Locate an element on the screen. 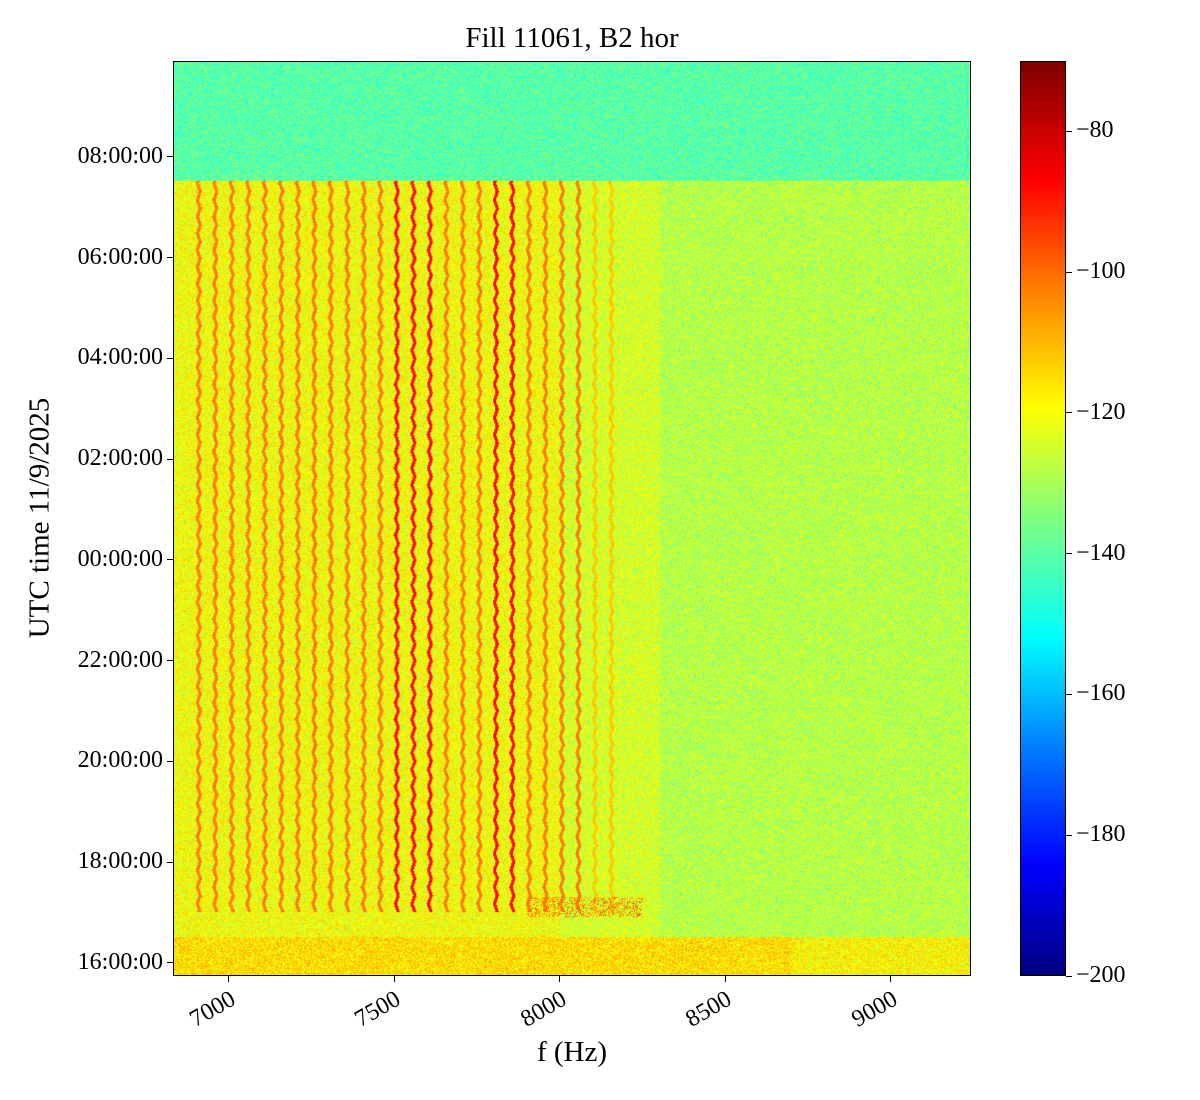 The width and height of the screenshot is (1200, 1100). y-tick-label: 00:00:00 is located at coordinates (120, 558).